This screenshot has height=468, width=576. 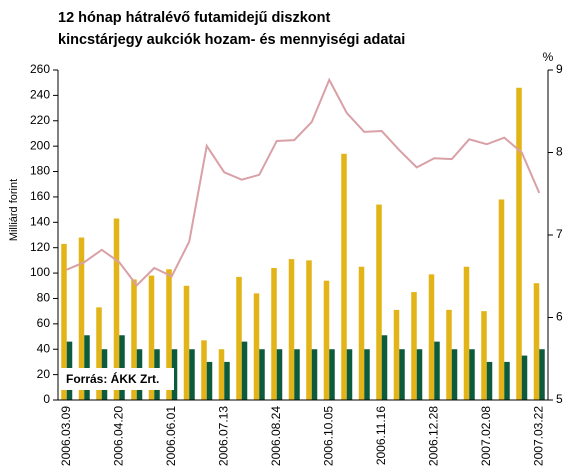 I want to click on y-tick-label: 0, so click(x=46, y=399).